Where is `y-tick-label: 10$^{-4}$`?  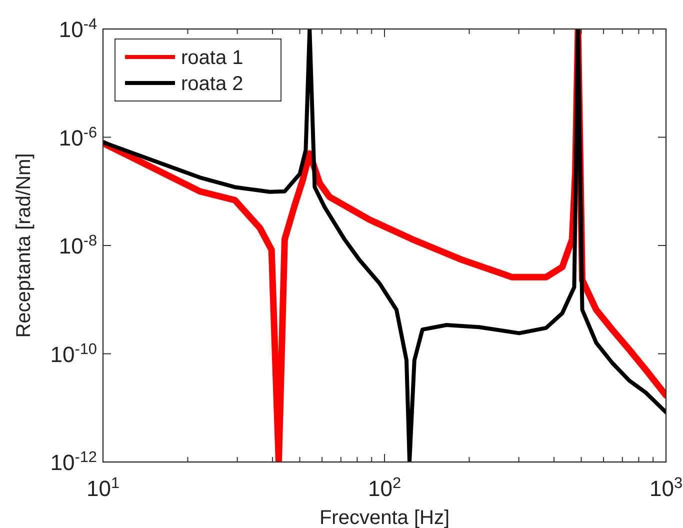
y-tick-label: 10$^{-4}$ is located at coordinates (78, 29).